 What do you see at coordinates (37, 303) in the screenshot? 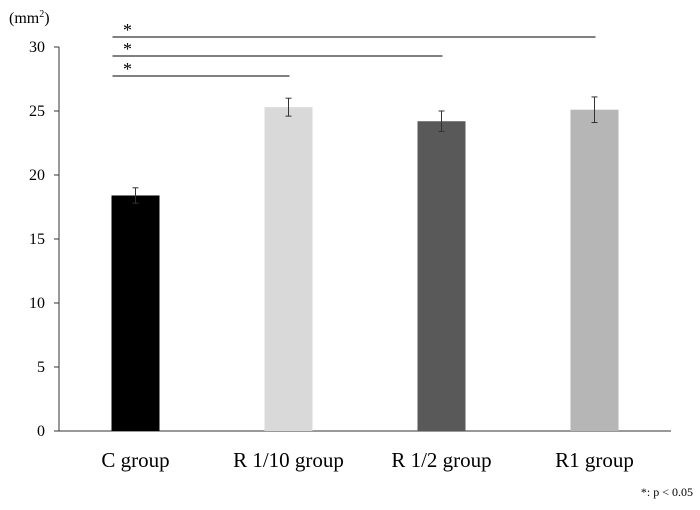
I see `y-tick-label: 10` at bounding box center [37, 303].